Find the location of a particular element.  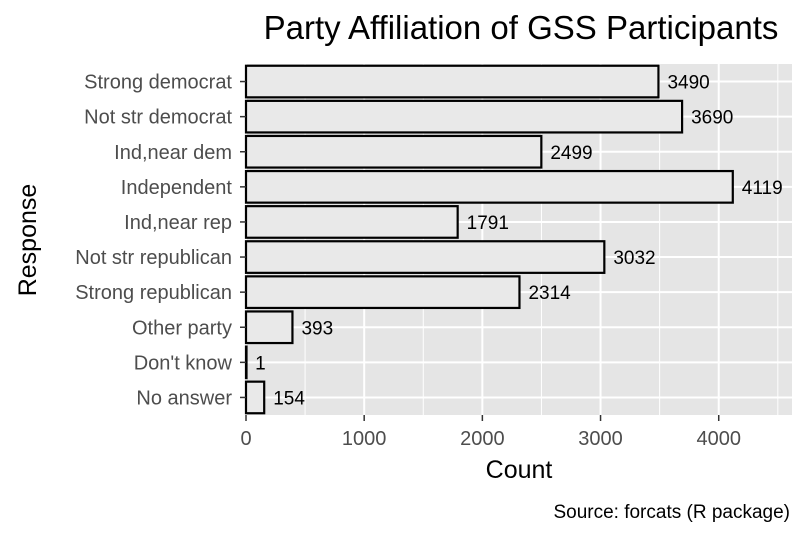

data-label: 154 is located at coordinates (289, 398).